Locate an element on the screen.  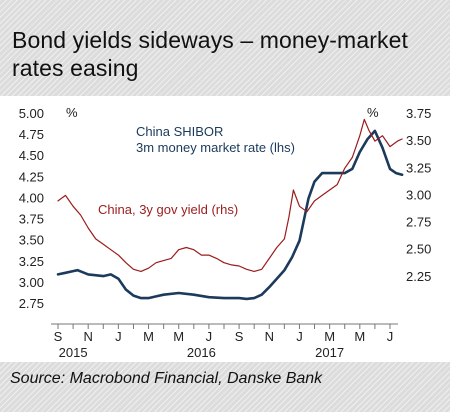
left-tick-label: 5.00 is located at coordinates (31, 113).